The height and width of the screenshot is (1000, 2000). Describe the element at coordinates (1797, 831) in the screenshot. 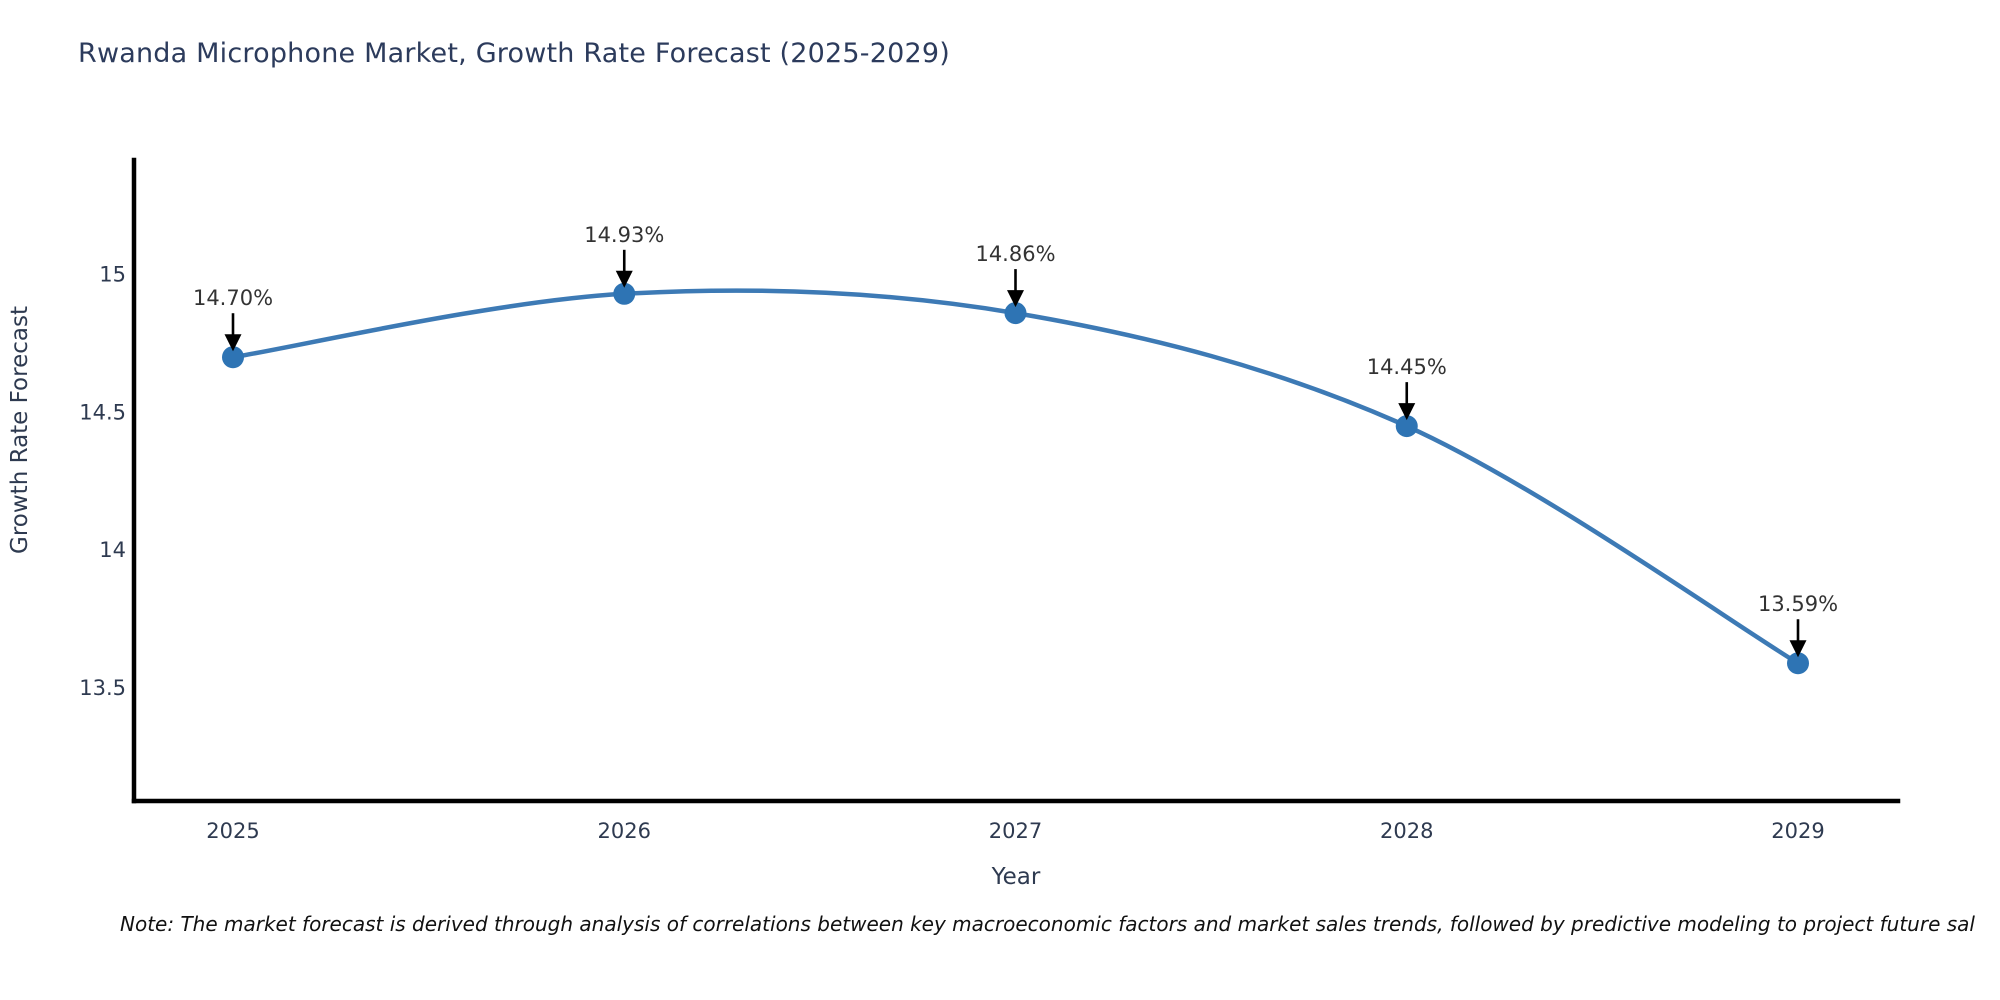

I see `x-tick-label: 2029` at that location.